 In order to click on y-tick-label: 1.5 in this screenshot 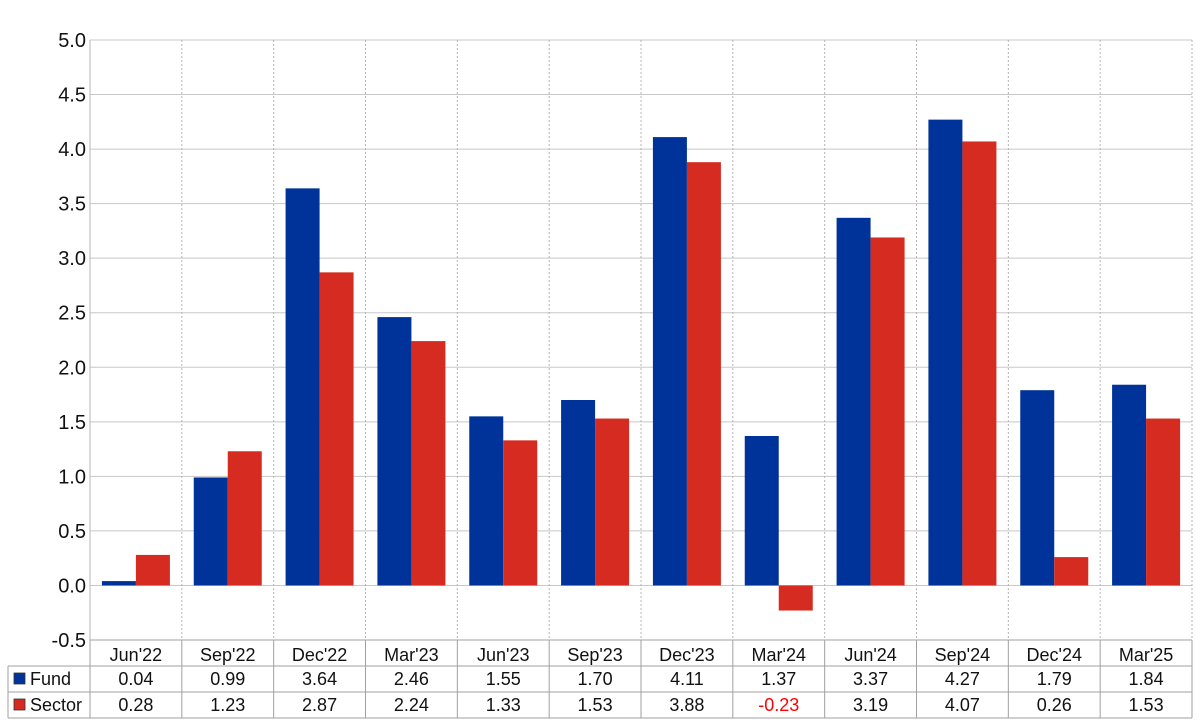, I will do `click(72, 423)`.